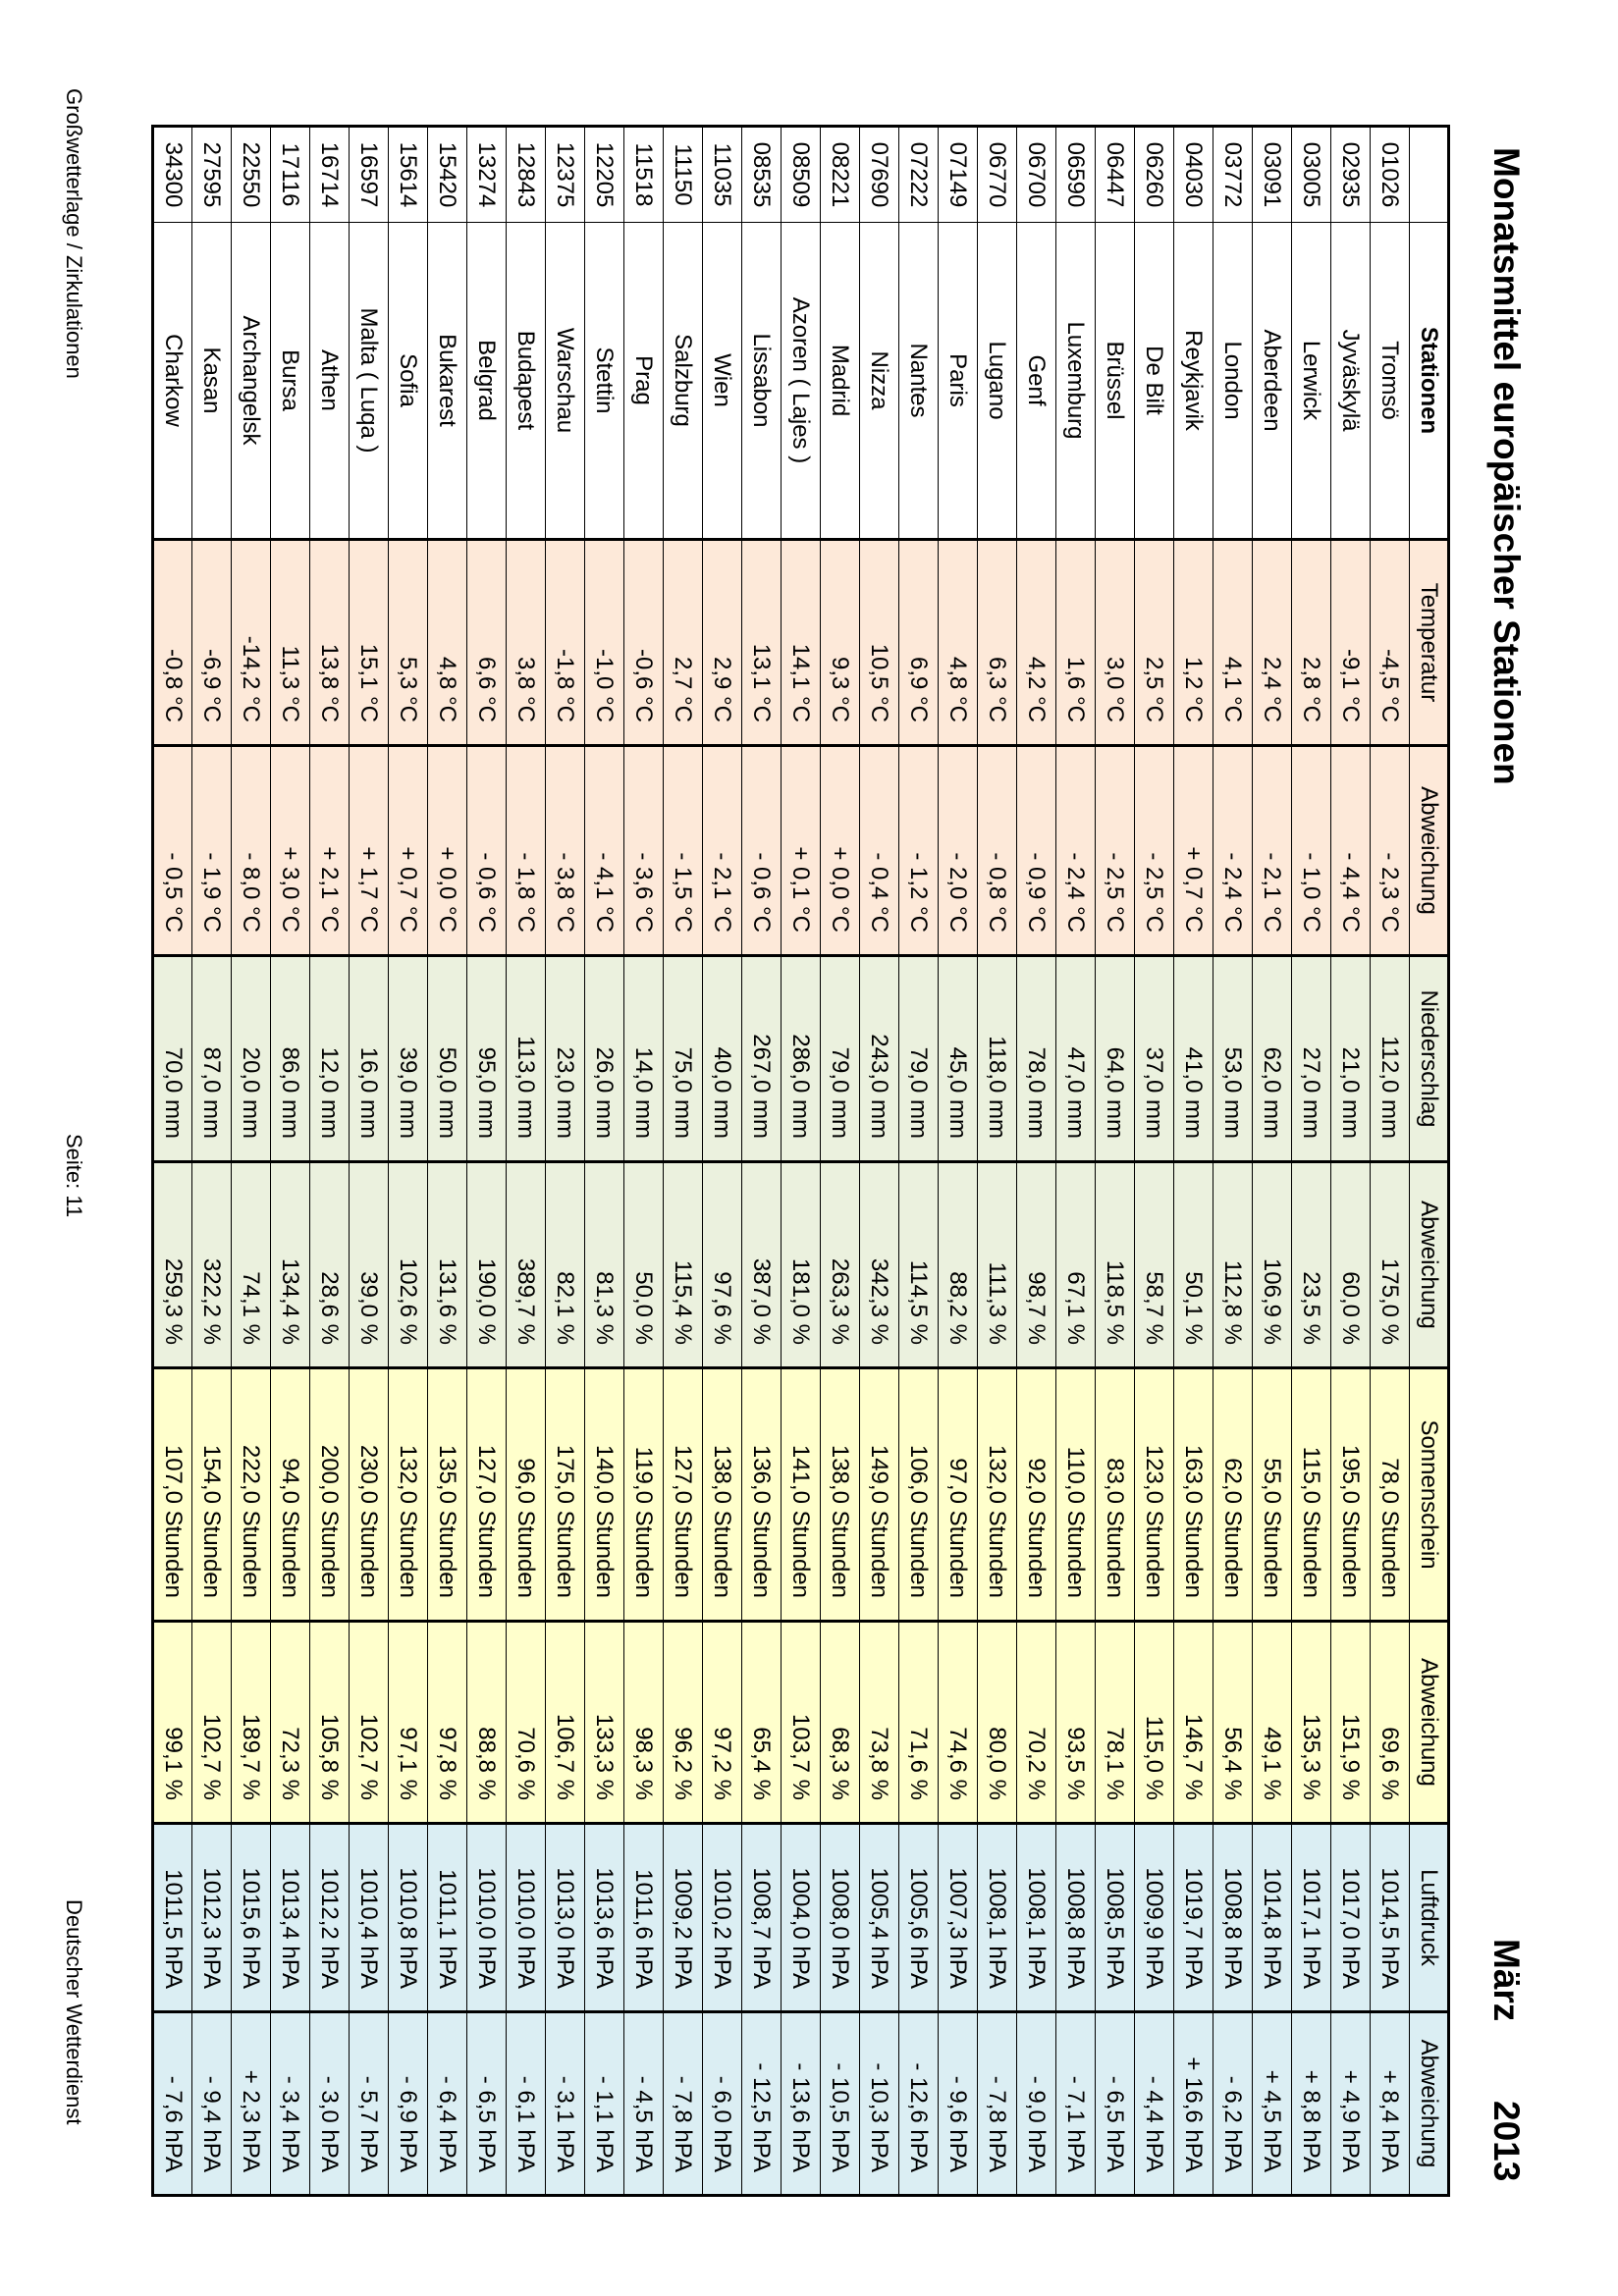 The height and width of the screenshot is (2296, 1618). What do you see at coordinates (408, 1917) in the screenshot?
I see `cell-pressure: 1010,8 hPA` at bounding box center [408, 1917].